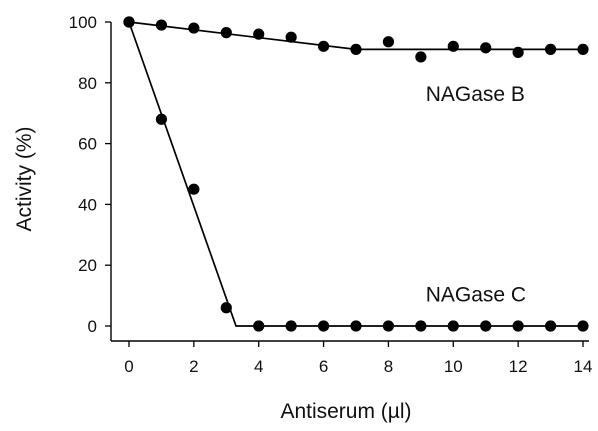 The height and width of the screenshot is (431, 598). I want to click on x-tick-label: 0, so click(128, 366).